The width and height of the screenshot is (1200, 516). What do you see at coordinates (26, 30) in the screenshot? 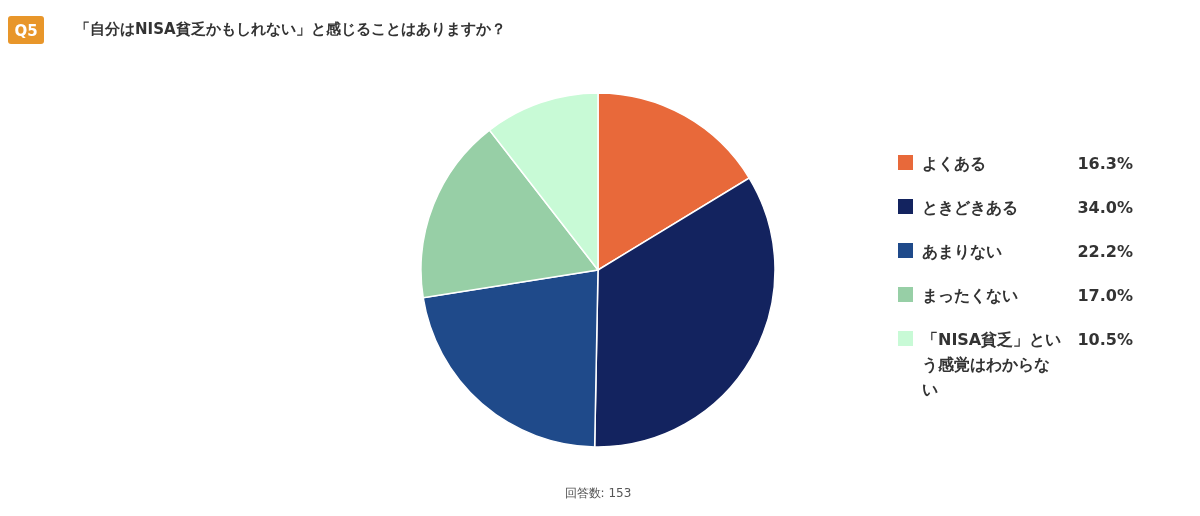
I see `badge: Q5` at bounding box center [26, 30].